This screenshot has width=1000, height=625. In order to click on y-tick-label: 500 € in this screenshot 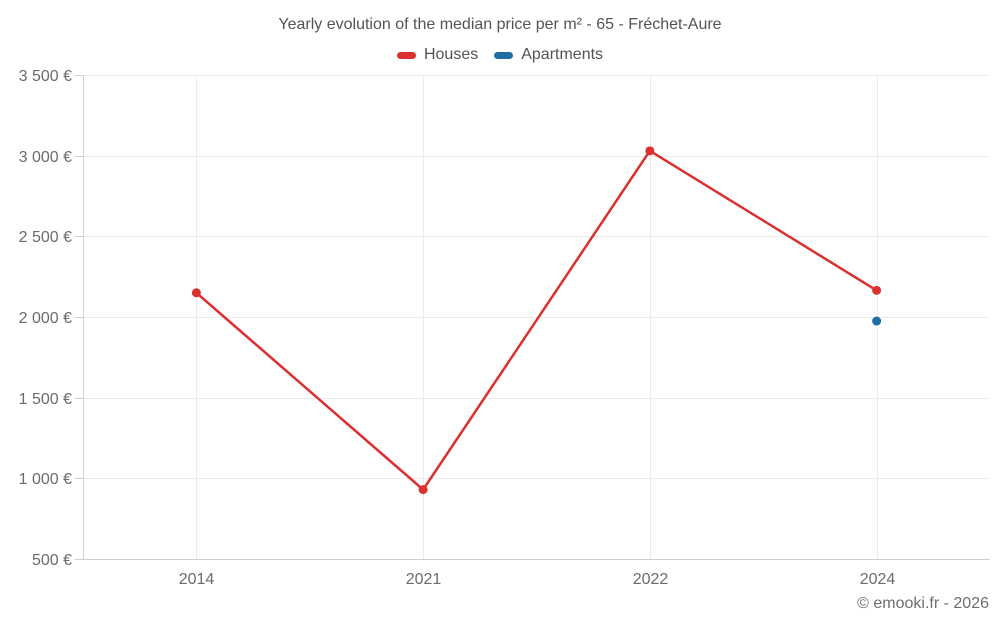, I will do `click(52, 560)`.